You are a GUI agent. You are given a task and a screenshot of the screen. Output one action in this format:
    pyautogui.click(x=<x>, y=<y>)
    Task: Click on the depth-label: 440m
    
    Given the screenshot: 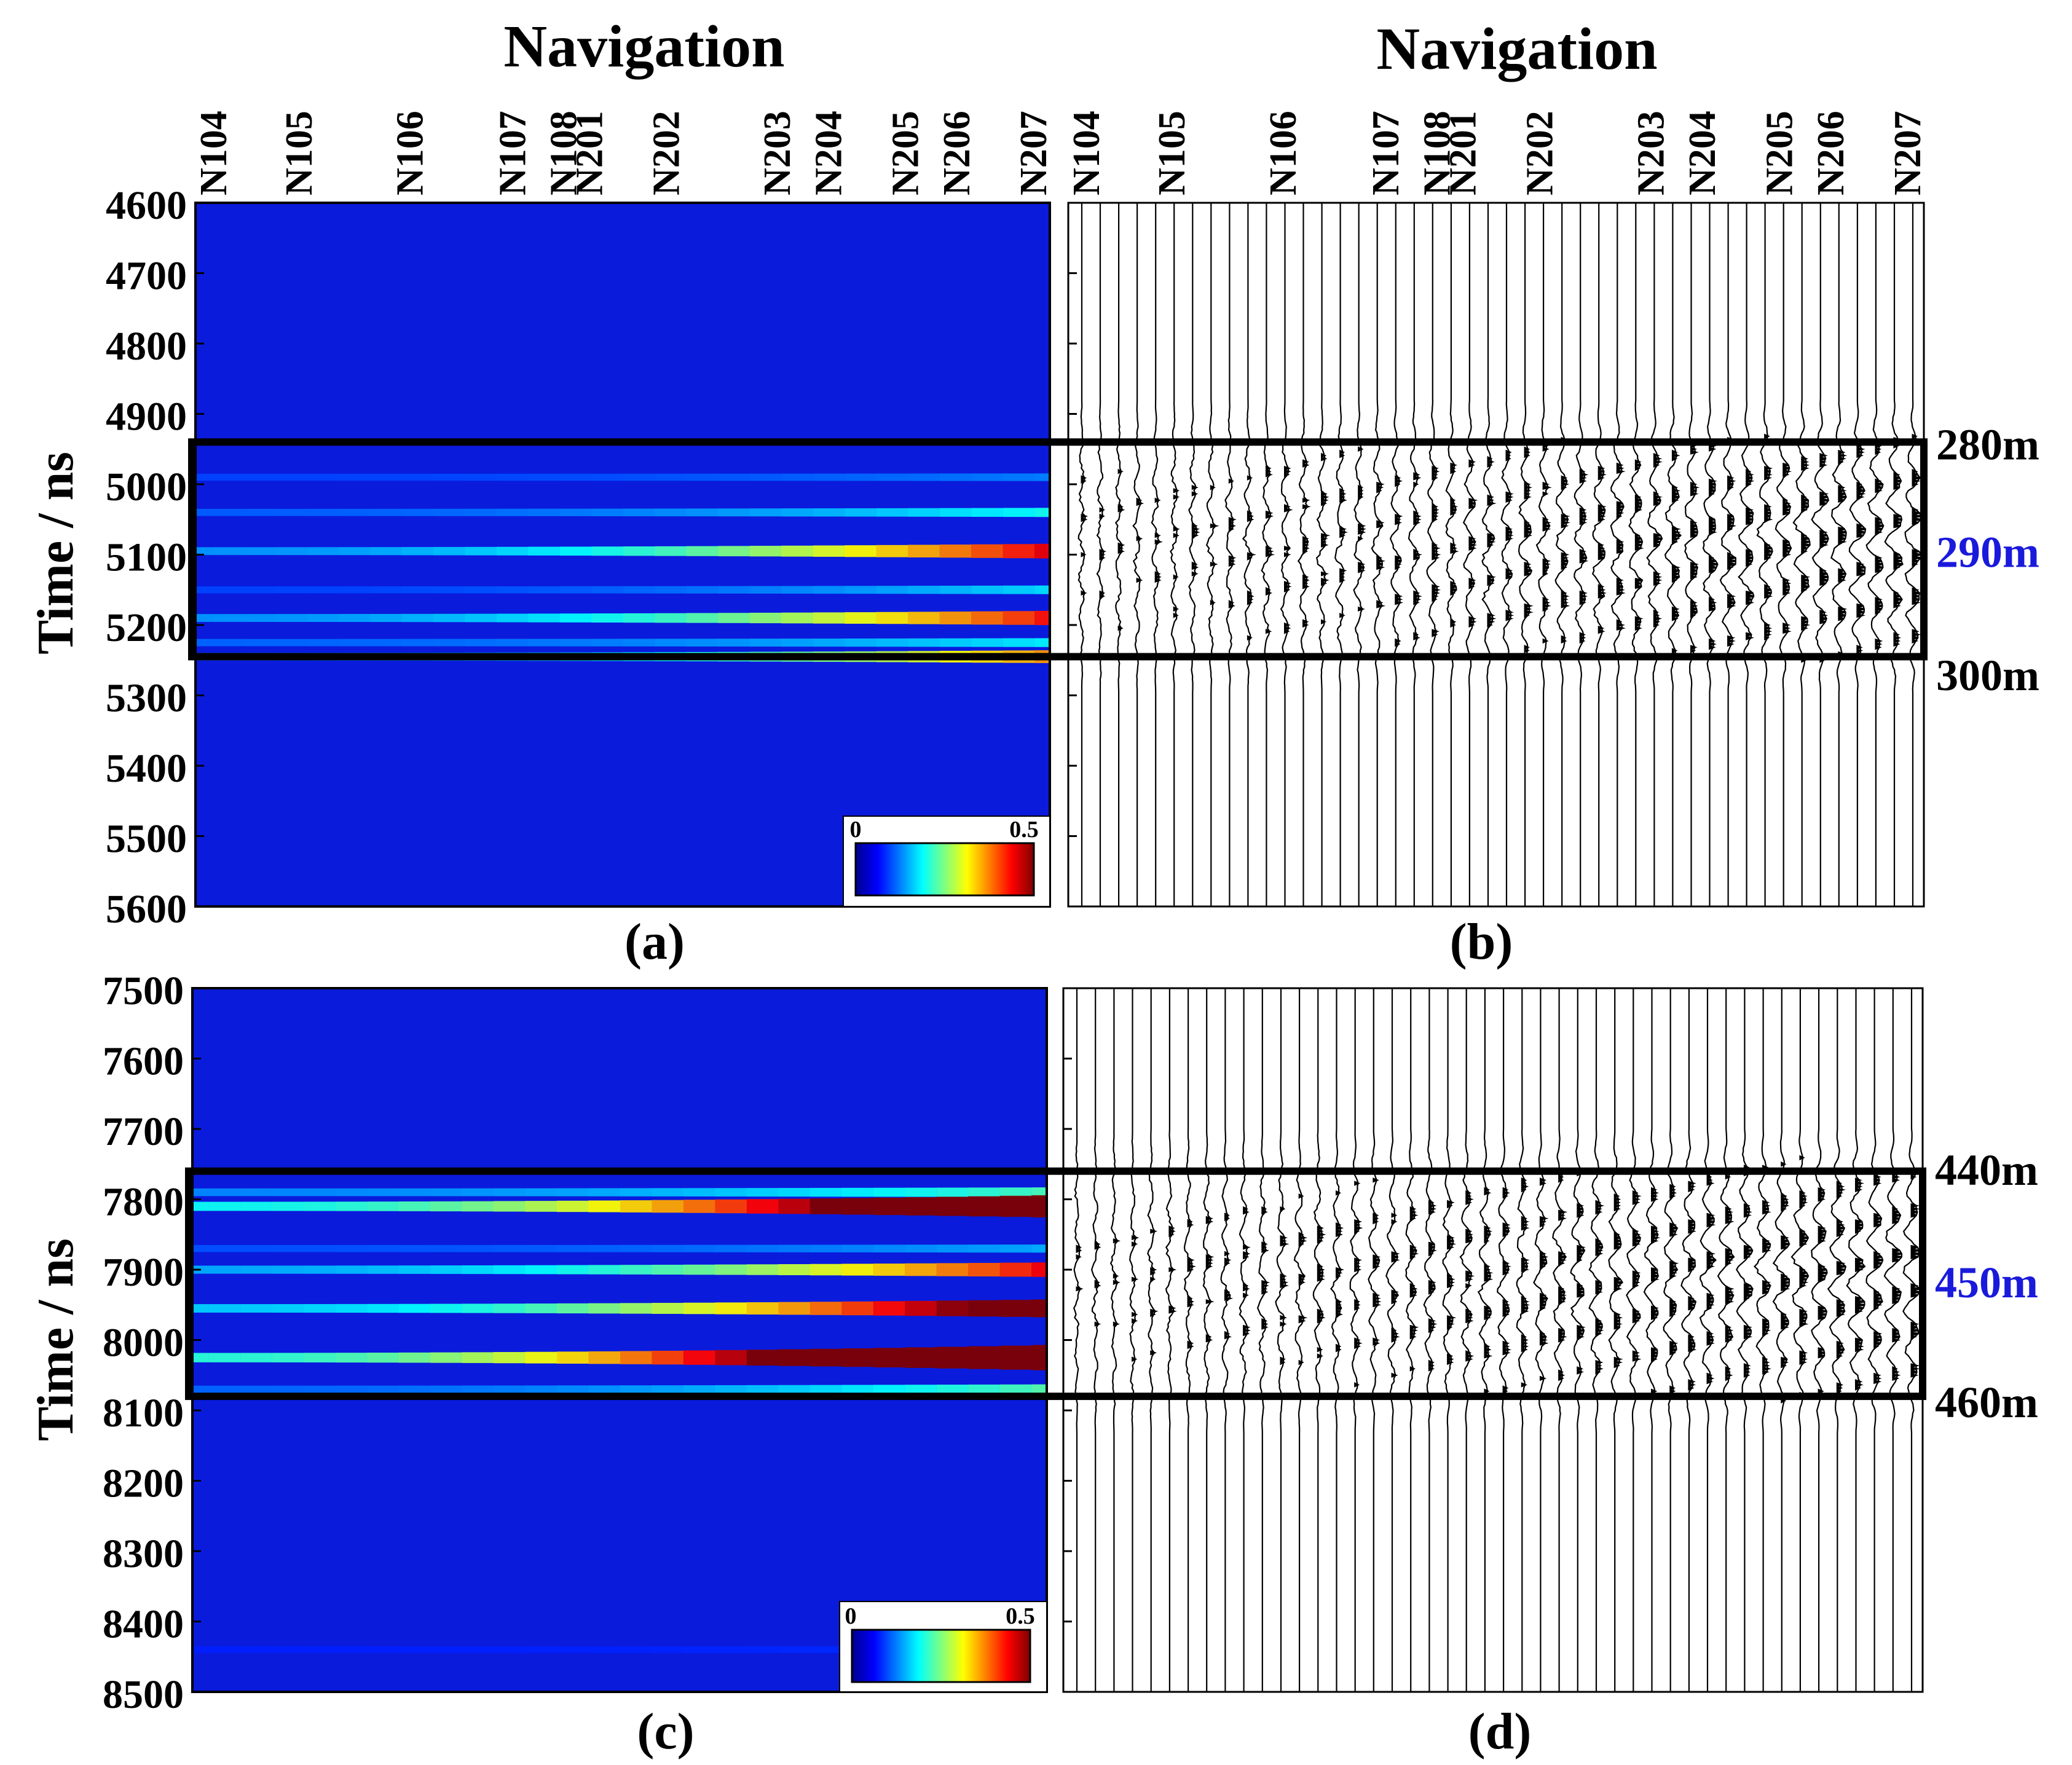 What is the action you would take?
    pyautogui.click(x=1986, y=1170)
    